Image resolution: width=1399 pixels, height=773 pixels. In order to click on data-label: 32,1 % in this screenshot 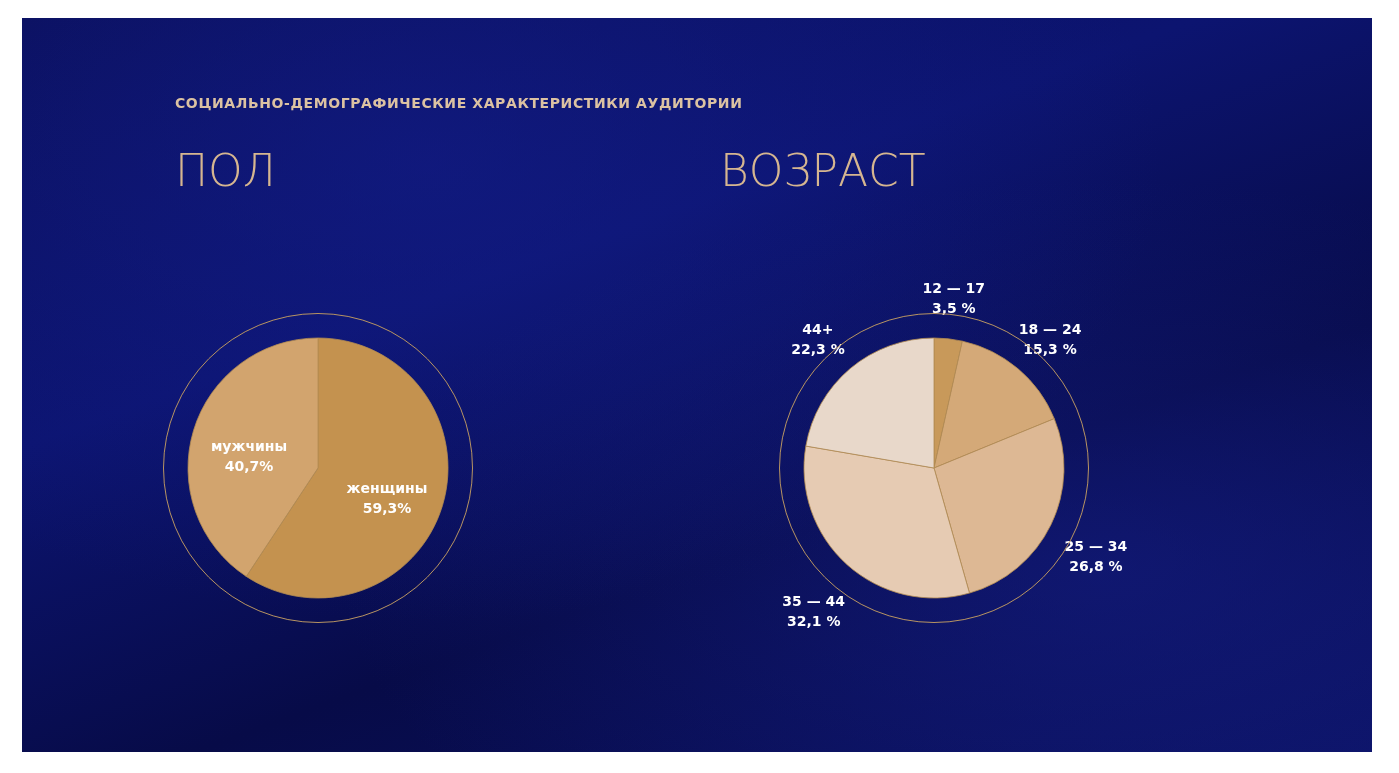, I will do `click(813, 620)`.